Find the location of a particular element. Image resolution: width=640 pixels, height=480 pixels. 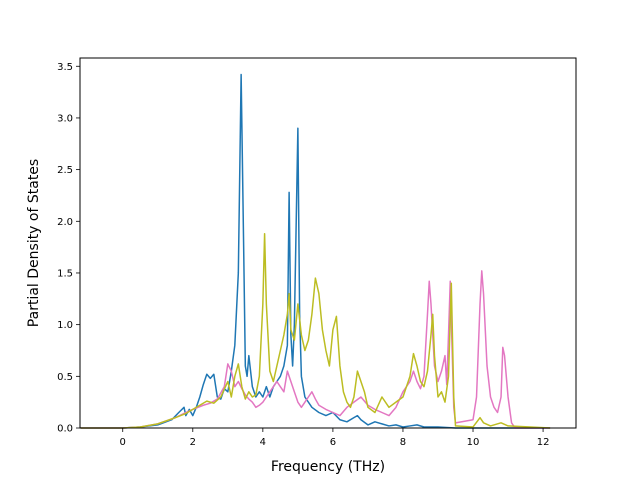

x-axis-title: Frequency (THz) is located at coordinates (328, 467).